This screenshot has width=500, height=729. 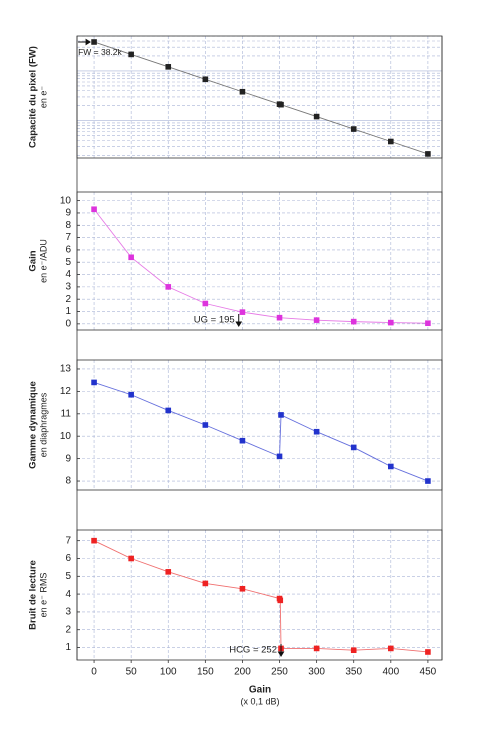 What do you see at coordinates (33, 97) in the screenshot?
I see `y-axis-title: Capacité du pixel (FW)` at bounding box center [33, 97].